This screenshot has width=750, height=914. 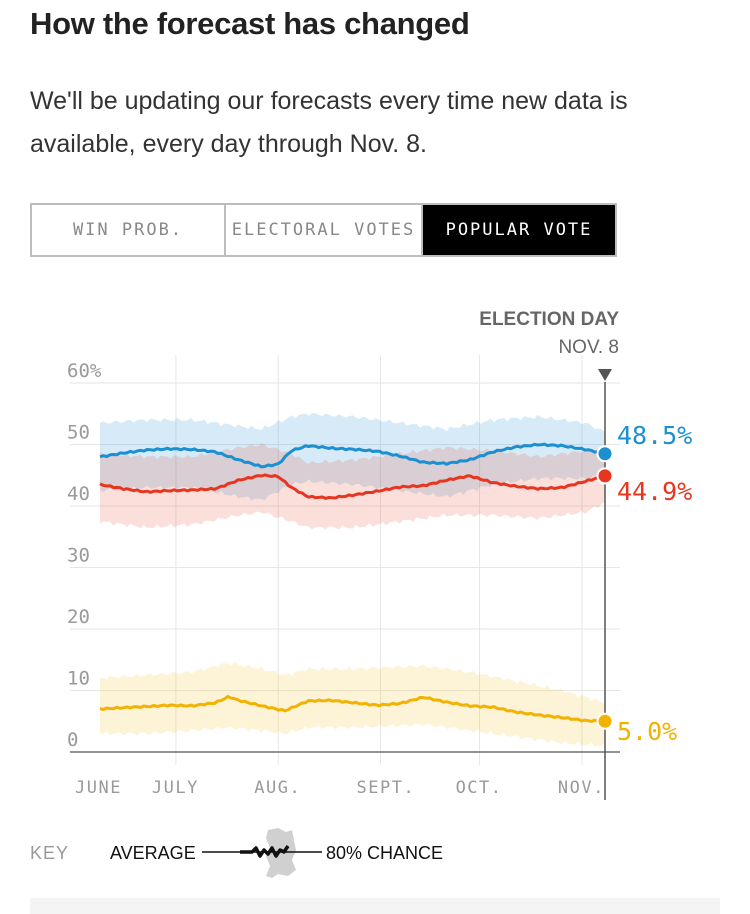 I want to click on tab-popular-vote: POPULAR VOTE, so click(x=519, y=230).